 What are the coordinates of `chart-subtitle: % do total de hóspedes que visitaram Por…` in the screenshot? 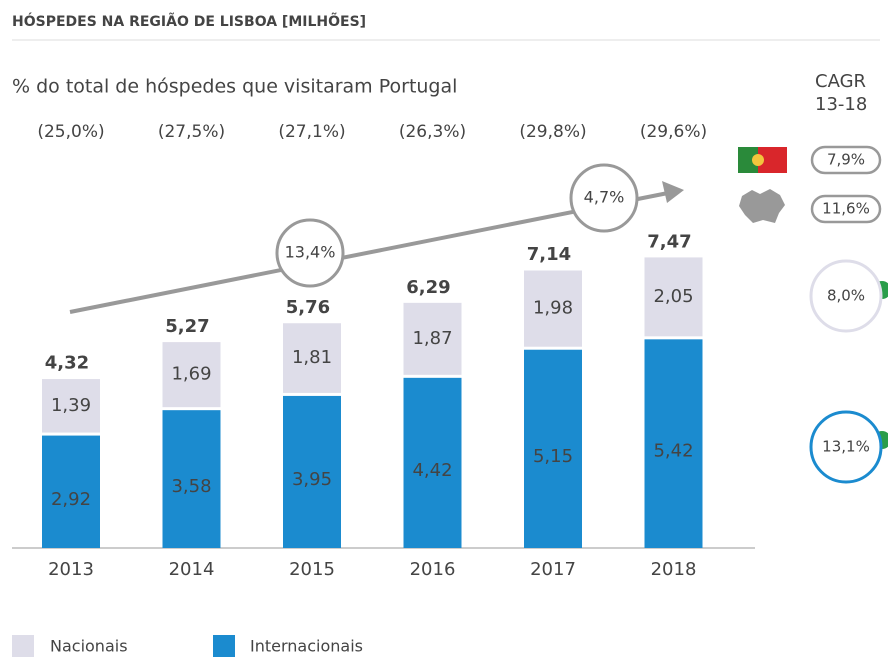 It's located at (234, 87).